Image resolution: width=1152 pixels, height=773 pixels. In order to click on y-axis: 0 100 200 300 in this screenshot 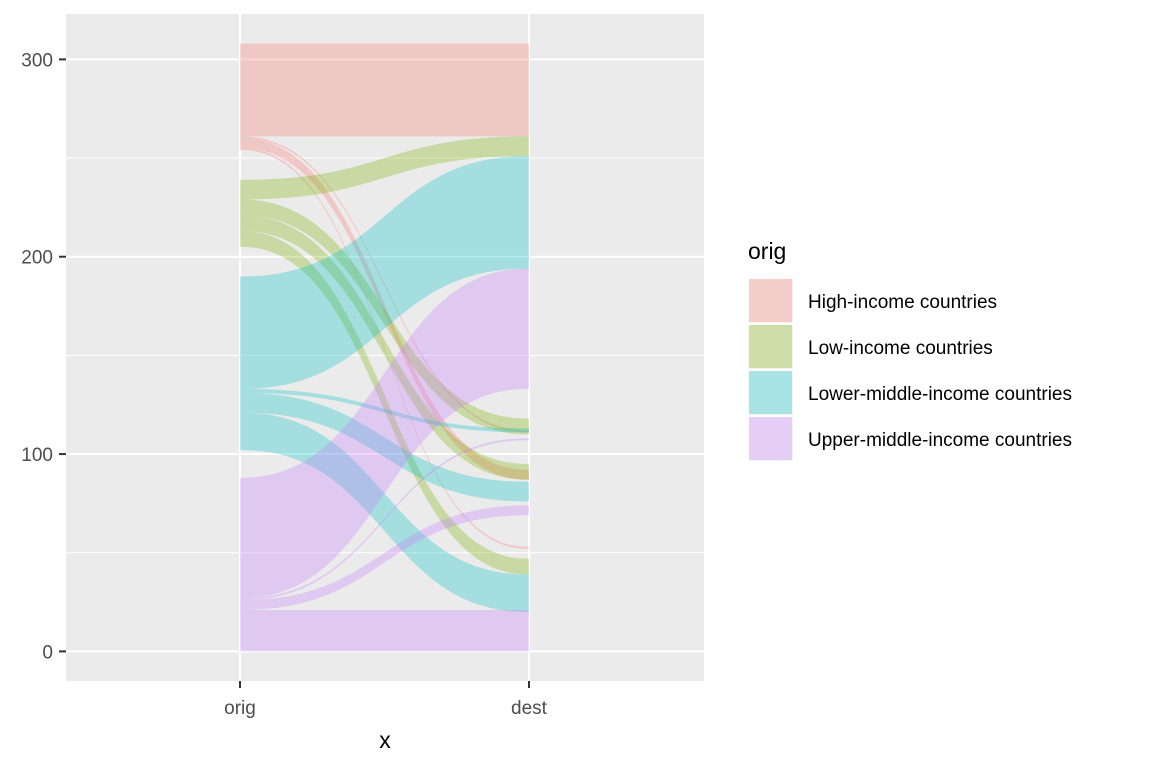, I will do `click(43, 356)`.